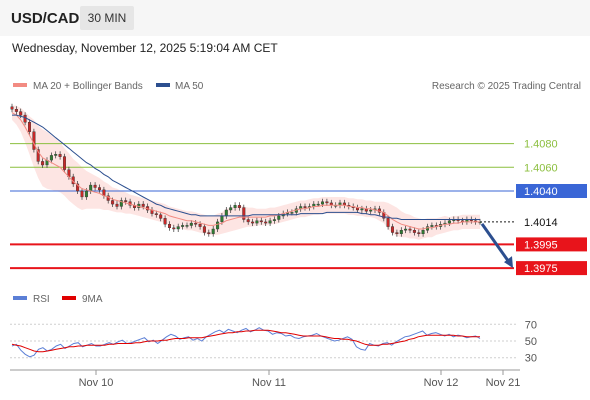  I want to click on forecast-arrow-shaft, so click(495, 243).